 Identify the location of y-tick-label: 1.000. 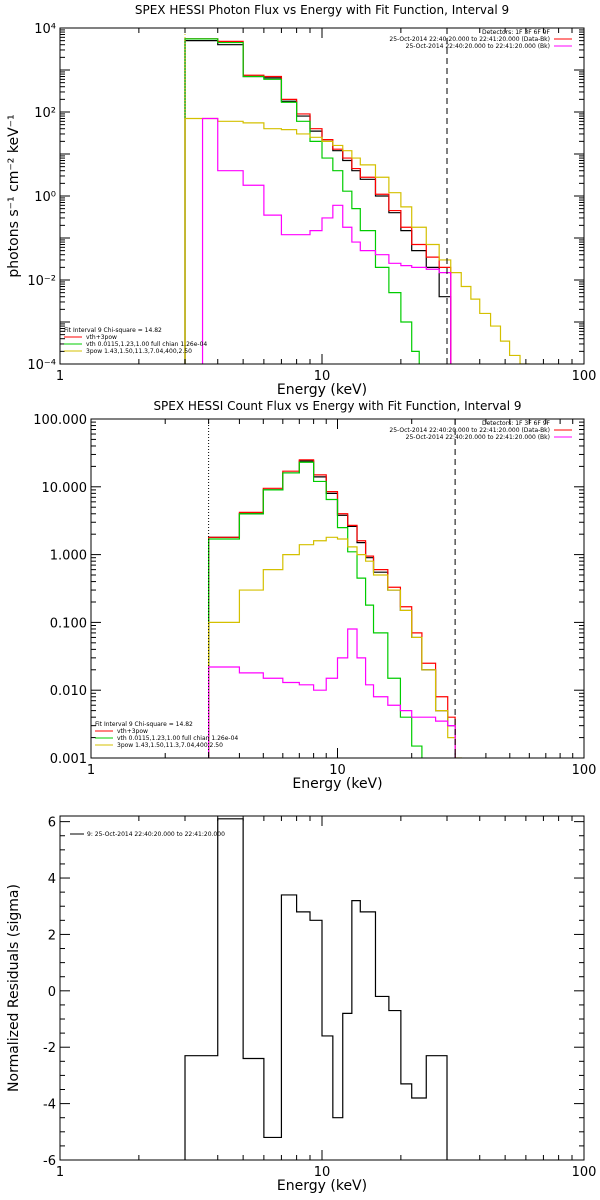
(68, 556).